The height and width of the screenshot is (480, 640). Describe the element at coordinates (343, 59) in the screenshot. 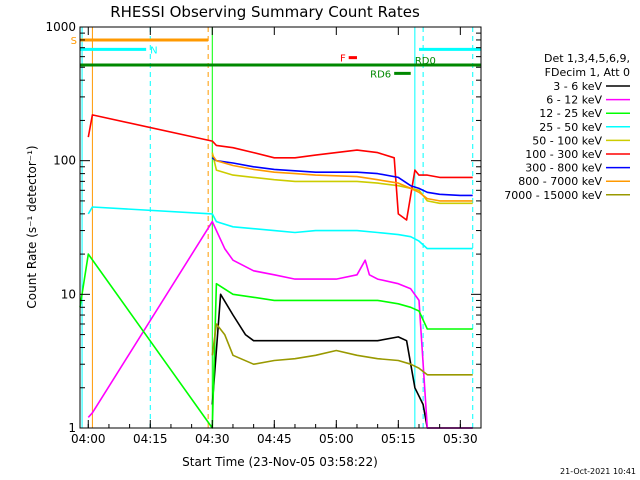

I see `flag-label-f: F` at that location.